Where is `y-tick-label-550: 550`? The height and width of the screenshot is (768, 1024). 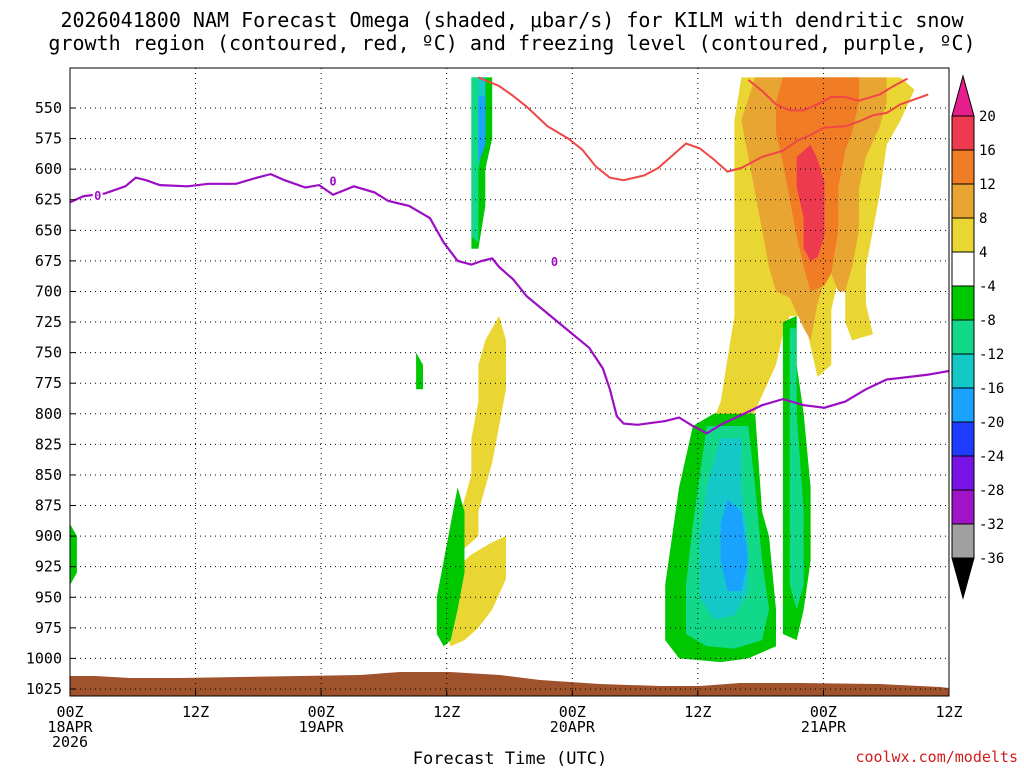 y-tick-label-550: 550 is located at coordinates (48, 108).